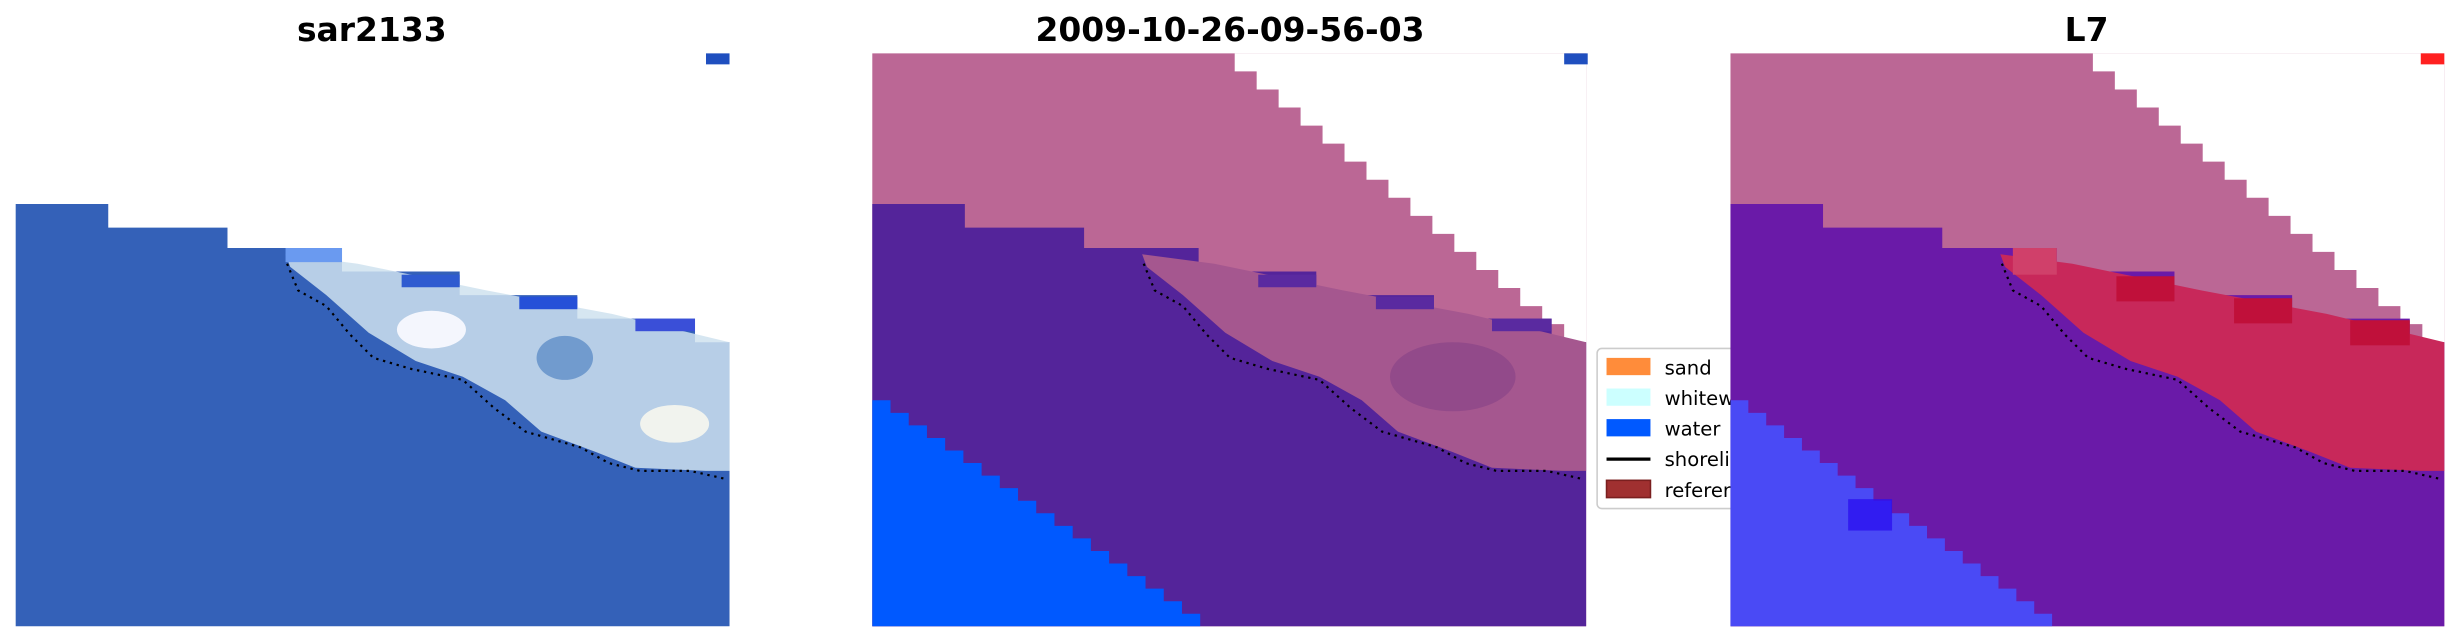 Image resolution: width=2460 pixels, height=642 pixels. I want to click on water-class-region, so click(1036, 513).